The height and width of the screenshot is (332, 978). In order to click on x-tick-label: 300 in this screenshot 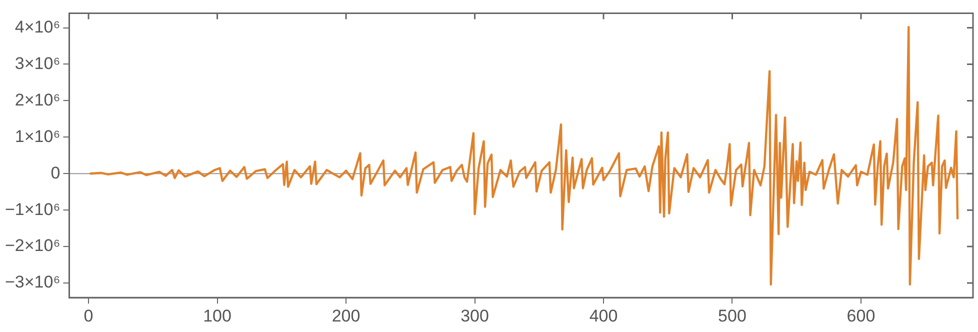, I will do `click(474, 316)`.